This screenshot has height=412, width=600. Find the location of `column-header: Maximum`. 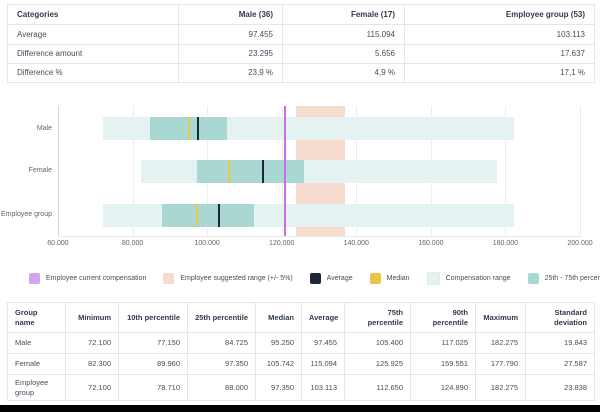

column-header: Maximum is located at coordinates (500, 317).